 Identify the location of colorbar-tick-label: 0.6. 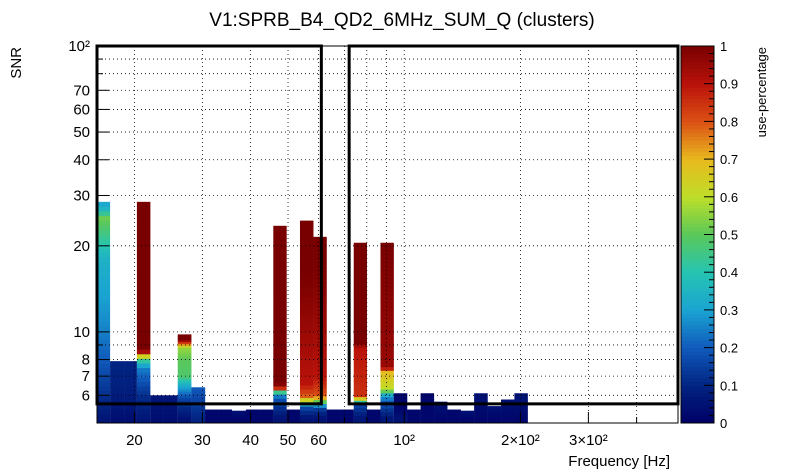
(729, 197).